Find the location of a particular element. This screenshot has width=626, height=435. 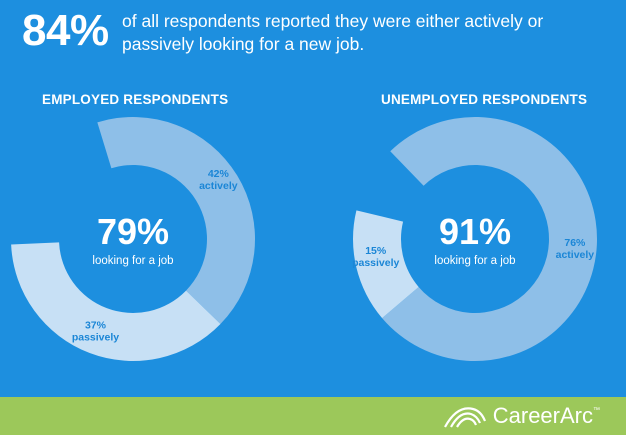

footer-bar: CareerArc ™ is located at coordinates (313, 416).